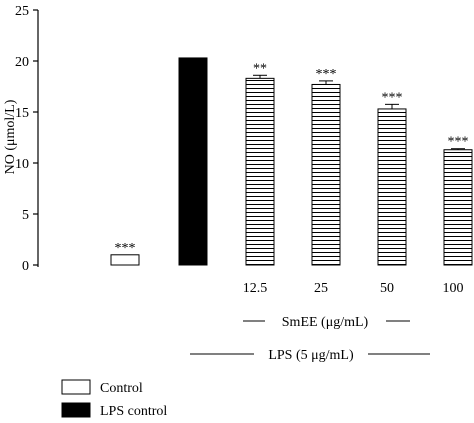  Describe the element at coordinates (22, 11) in the screenshot. I see `y-tick-label: 25` at that location.